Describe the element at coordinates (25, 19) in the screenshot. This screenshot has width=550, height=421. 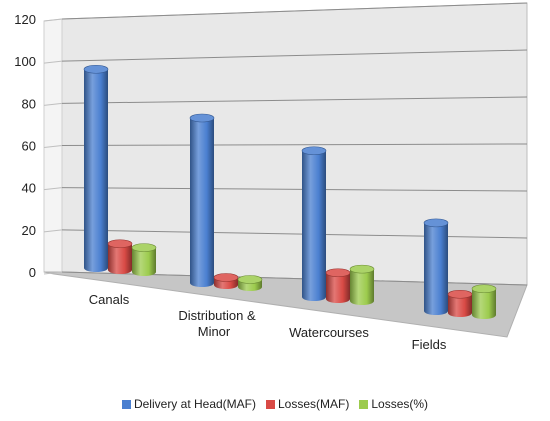
I see `y-tick-label: 120` at that location.